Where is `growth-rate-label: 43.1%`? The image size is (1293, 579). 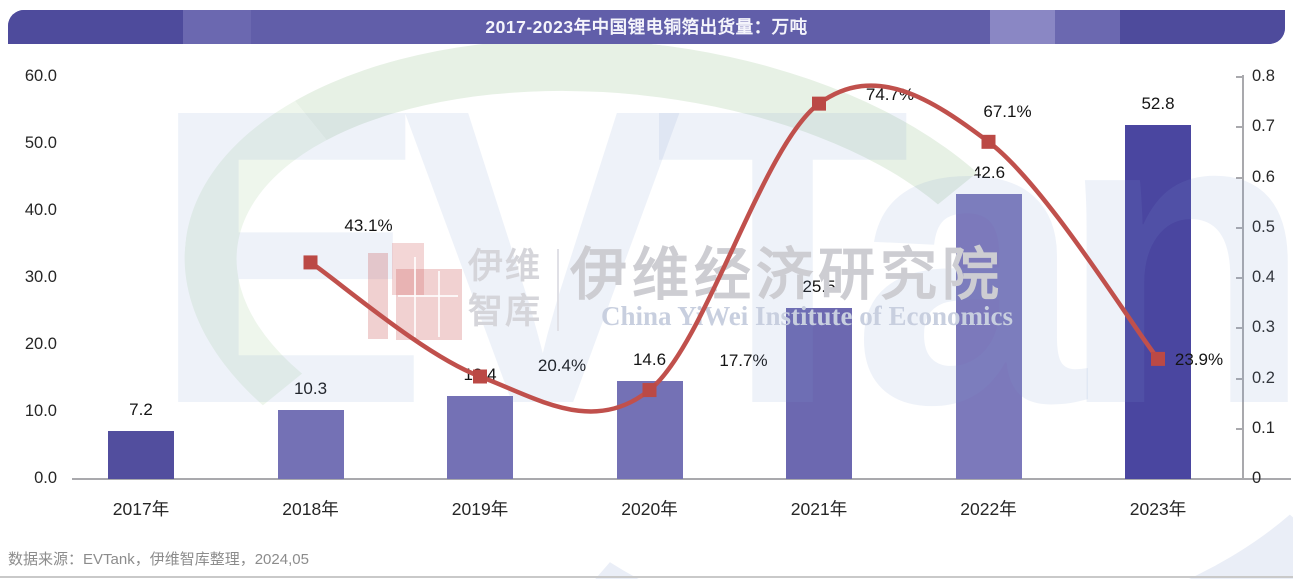
growth-rate-label: 43.1% is located at coordinates (368, 226).